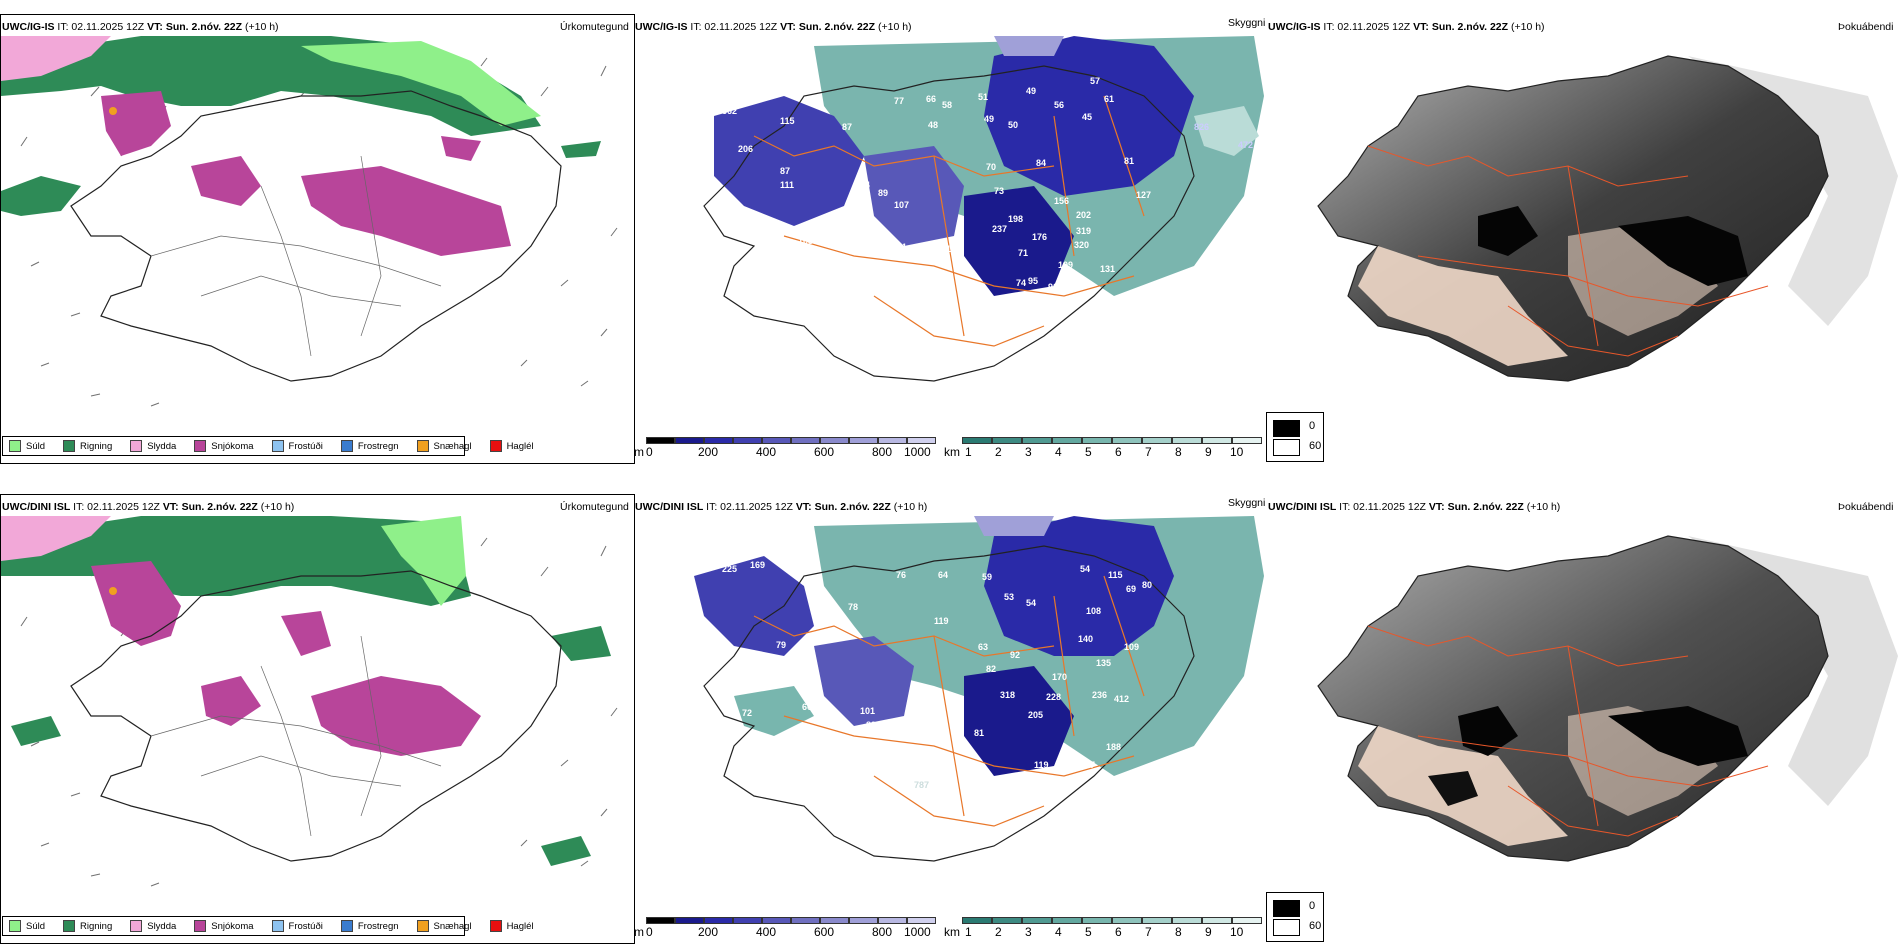 This screenshot has height=950, width=1900. I want to click on colorbar-tick: 0, so click(649, 452).